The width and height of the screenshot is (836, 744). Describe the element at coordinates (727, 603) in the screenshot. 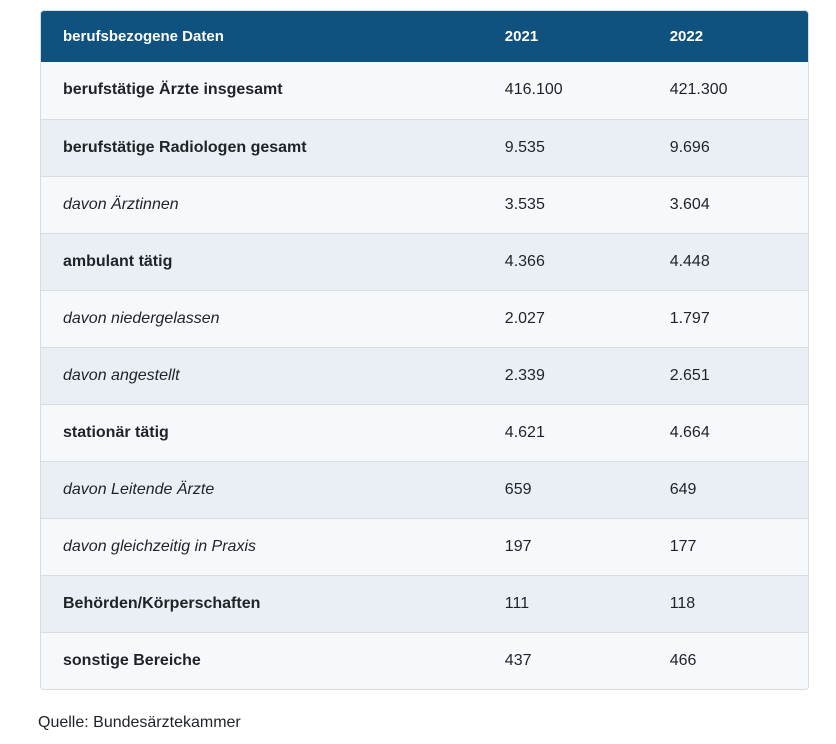

I see `value-2022: 118` at that location.